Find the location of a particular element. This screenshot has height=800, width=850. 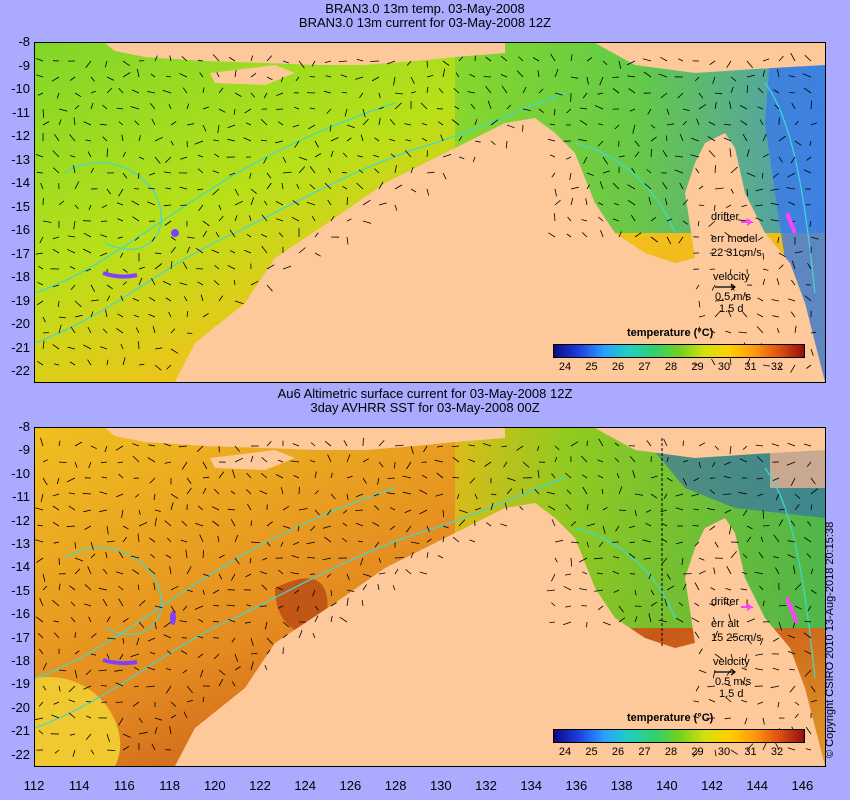

err-value: 22 31cm/s is located at coordinates (736, 253).